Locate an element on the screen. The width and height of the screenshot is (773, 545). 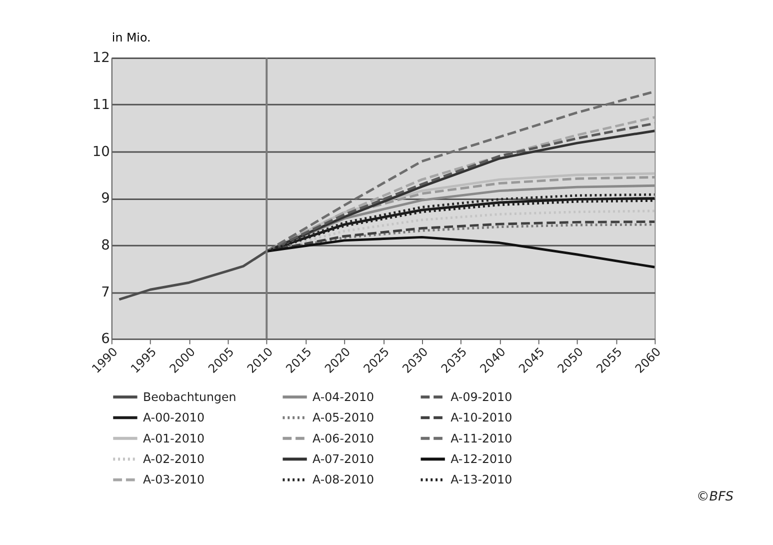
legend-label: A-03-2010 is located at coordinates (173, 479).